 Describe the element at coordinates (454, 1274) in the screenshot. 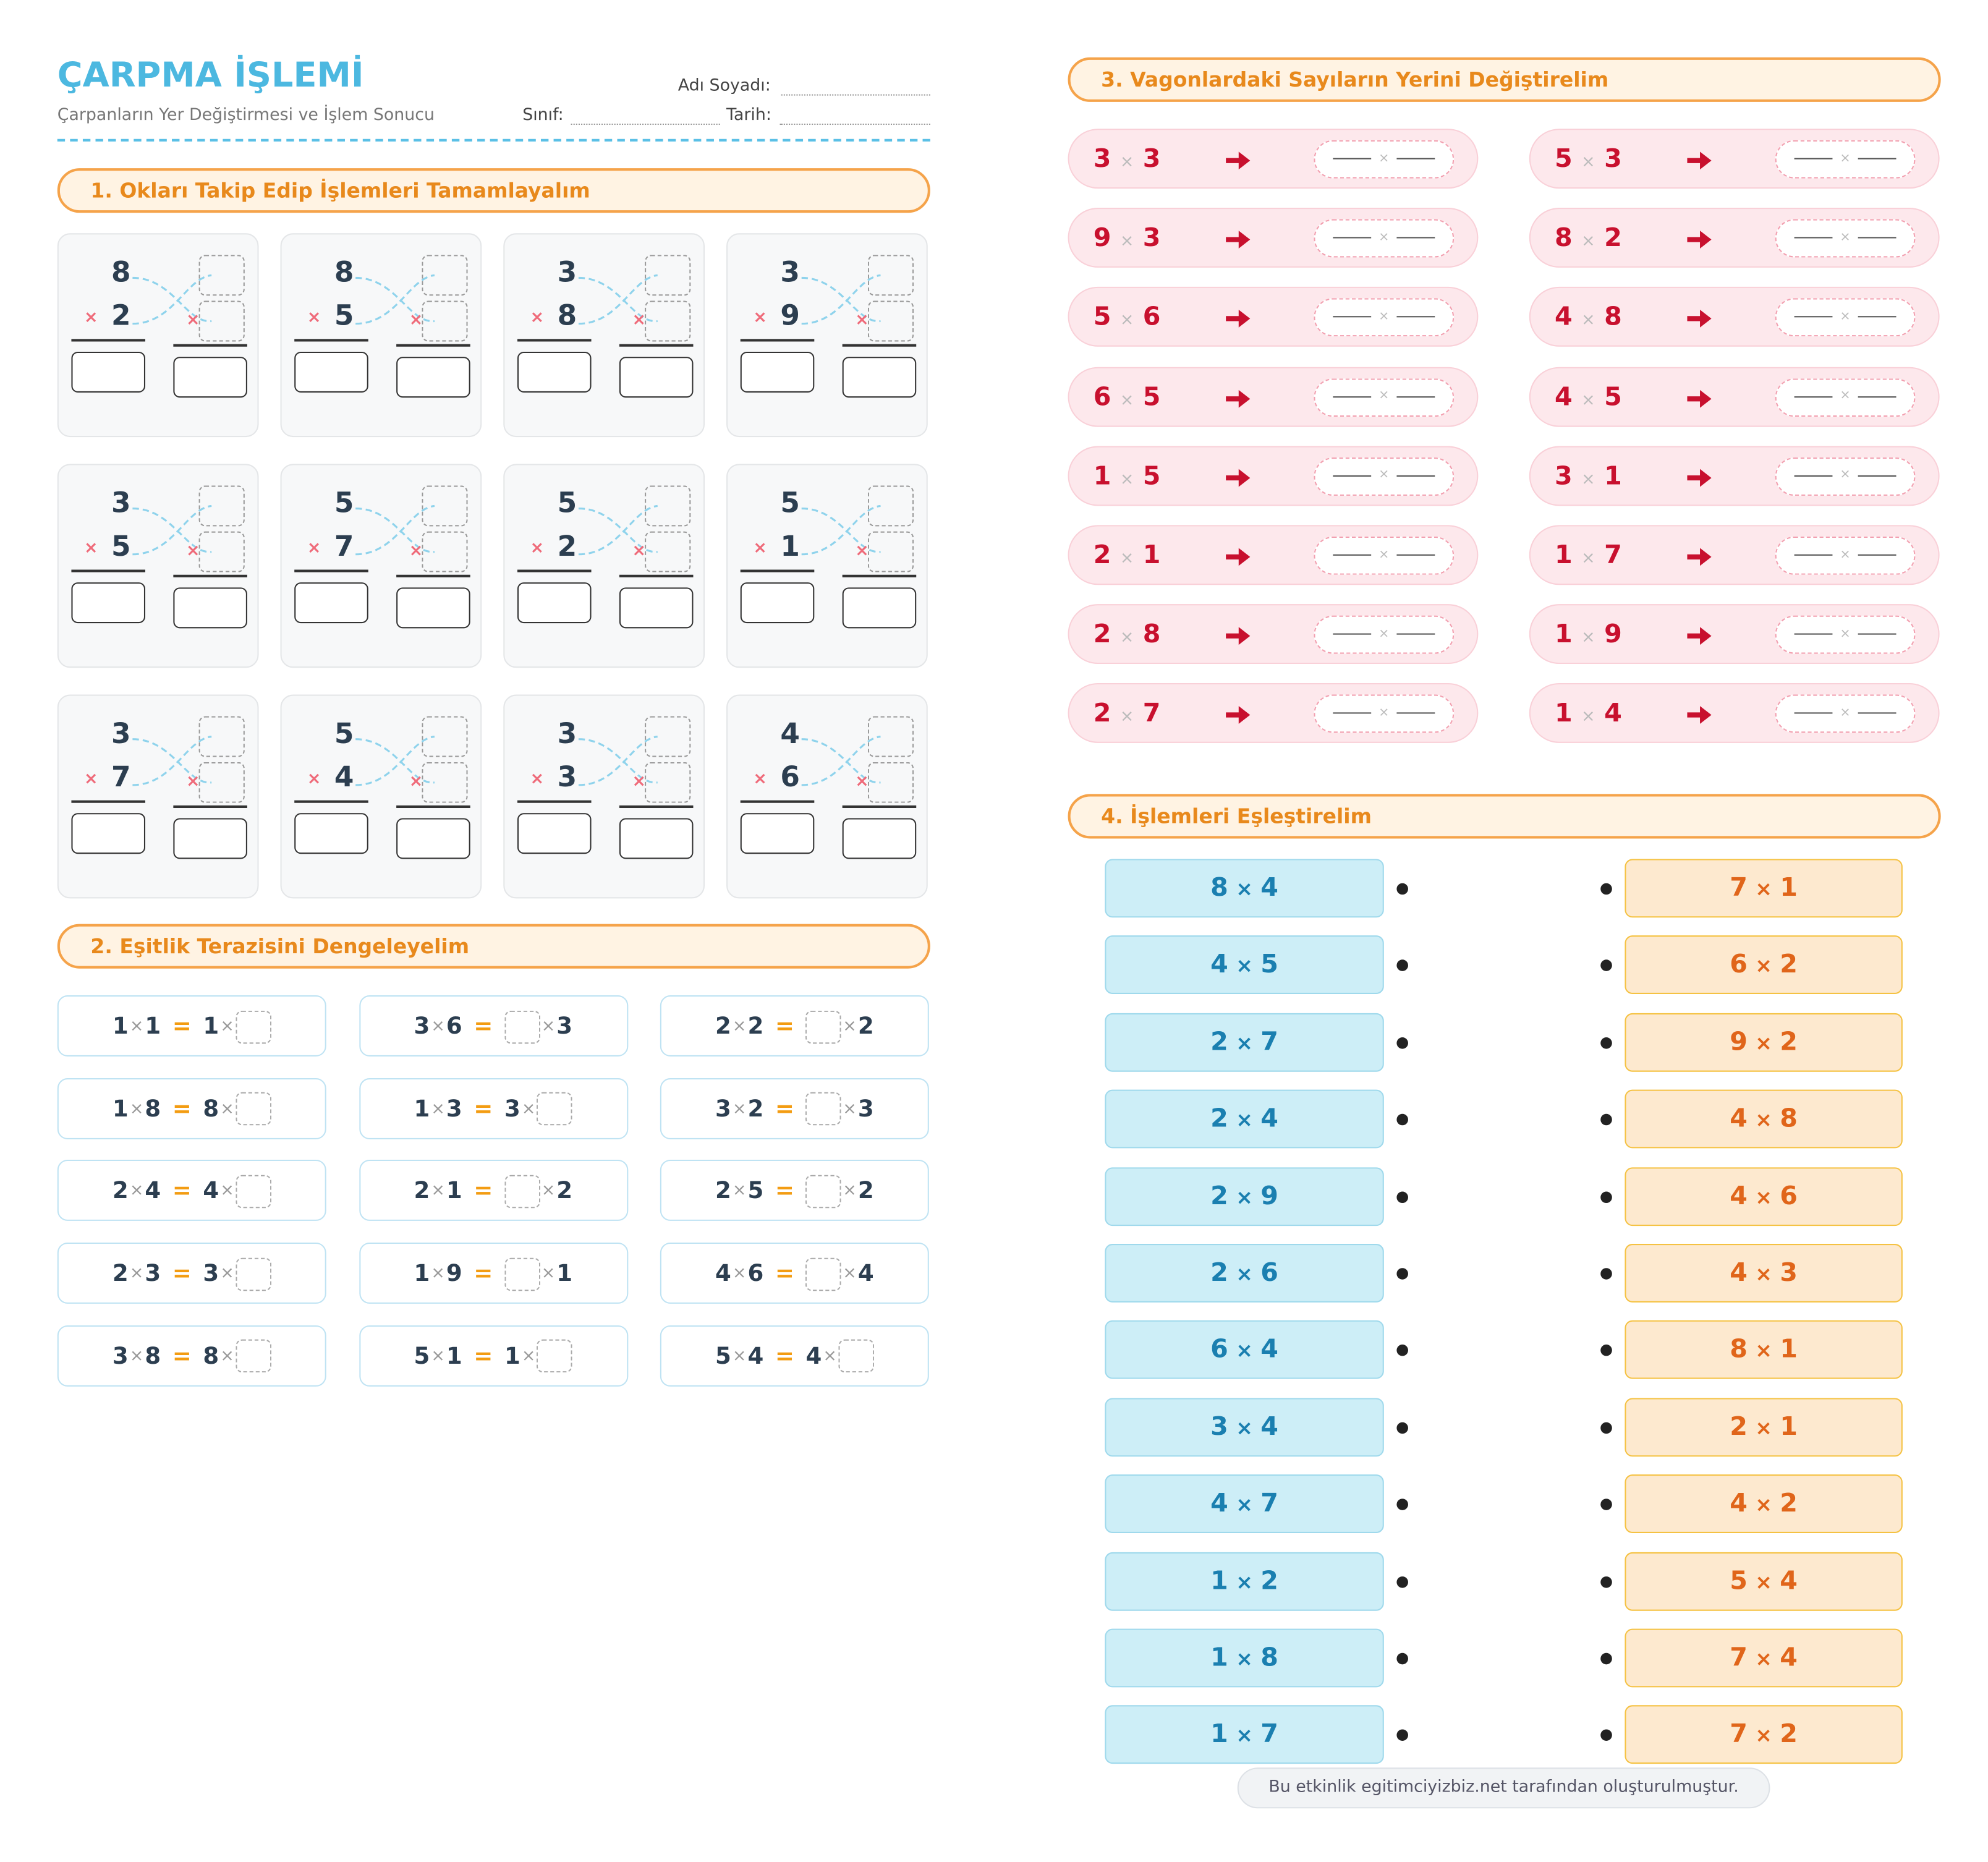

I see `number: 9` at that location.